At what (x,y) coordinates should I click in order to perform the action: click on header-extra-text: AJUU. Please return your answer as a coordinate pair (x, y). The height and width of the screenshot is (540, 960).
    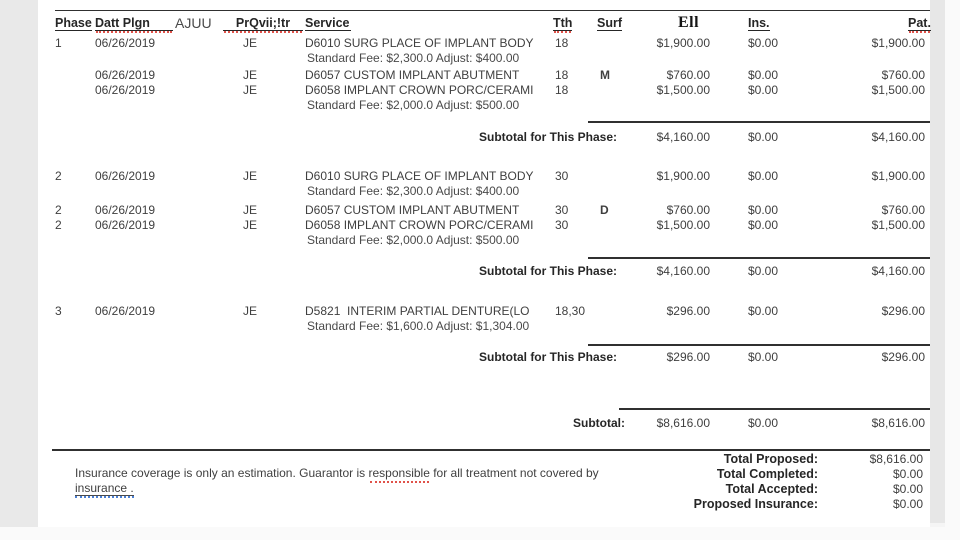
    Looking at the image, I should click on (193, 23).